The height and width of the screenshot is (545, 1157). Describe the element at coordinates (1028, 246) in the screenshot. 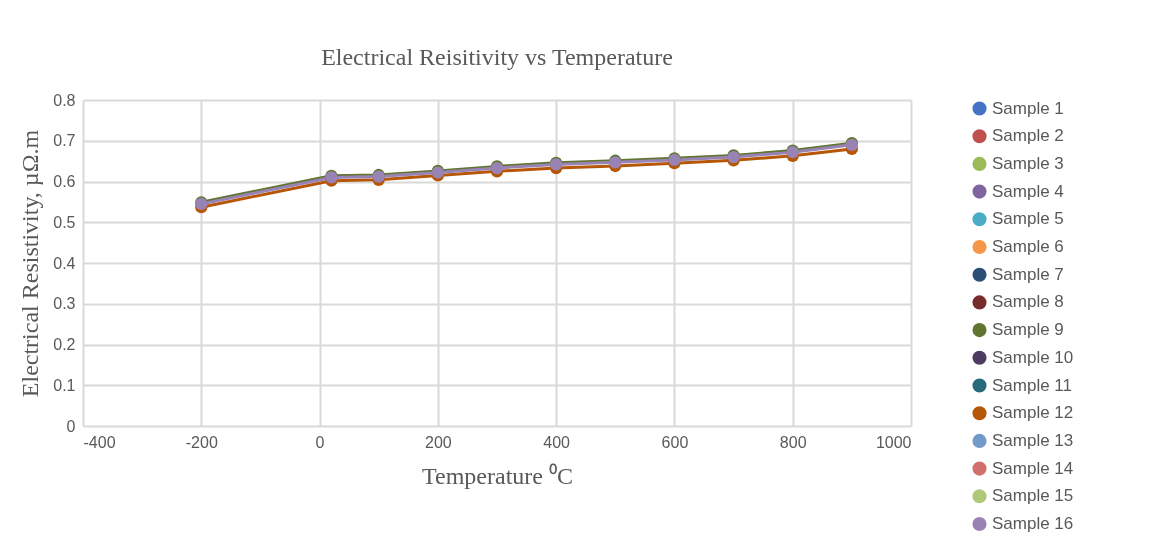

I see `legend-label: Sample 6` at that location.